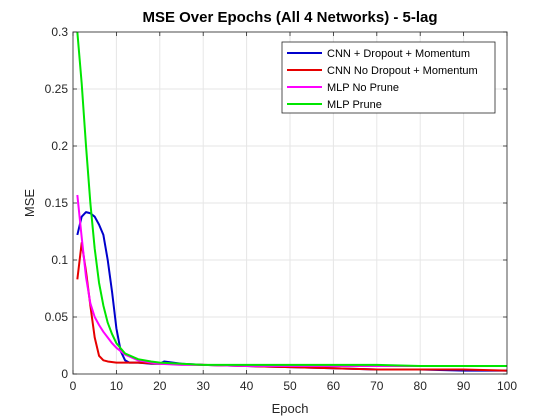  I want to click on x-tick-label: 10, so click(117, 386).